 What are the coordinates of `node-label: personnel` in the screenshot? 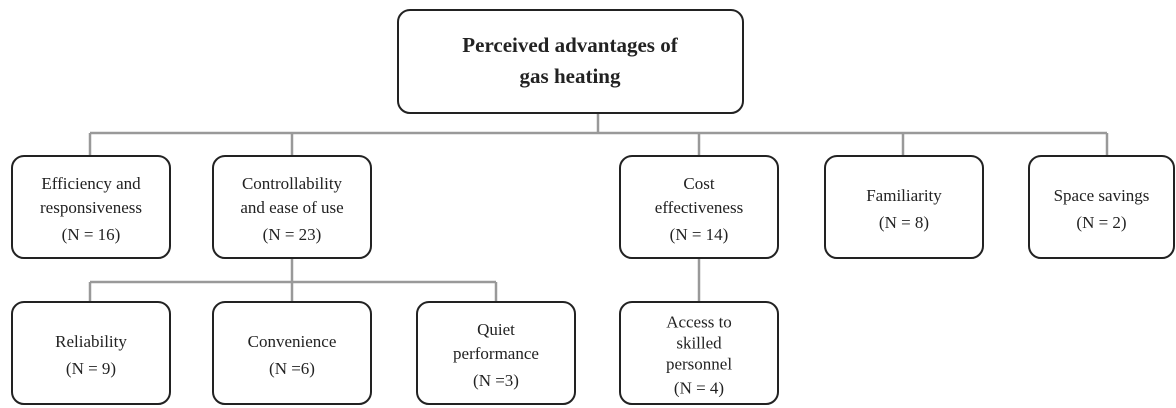 It's located at (699, 363).